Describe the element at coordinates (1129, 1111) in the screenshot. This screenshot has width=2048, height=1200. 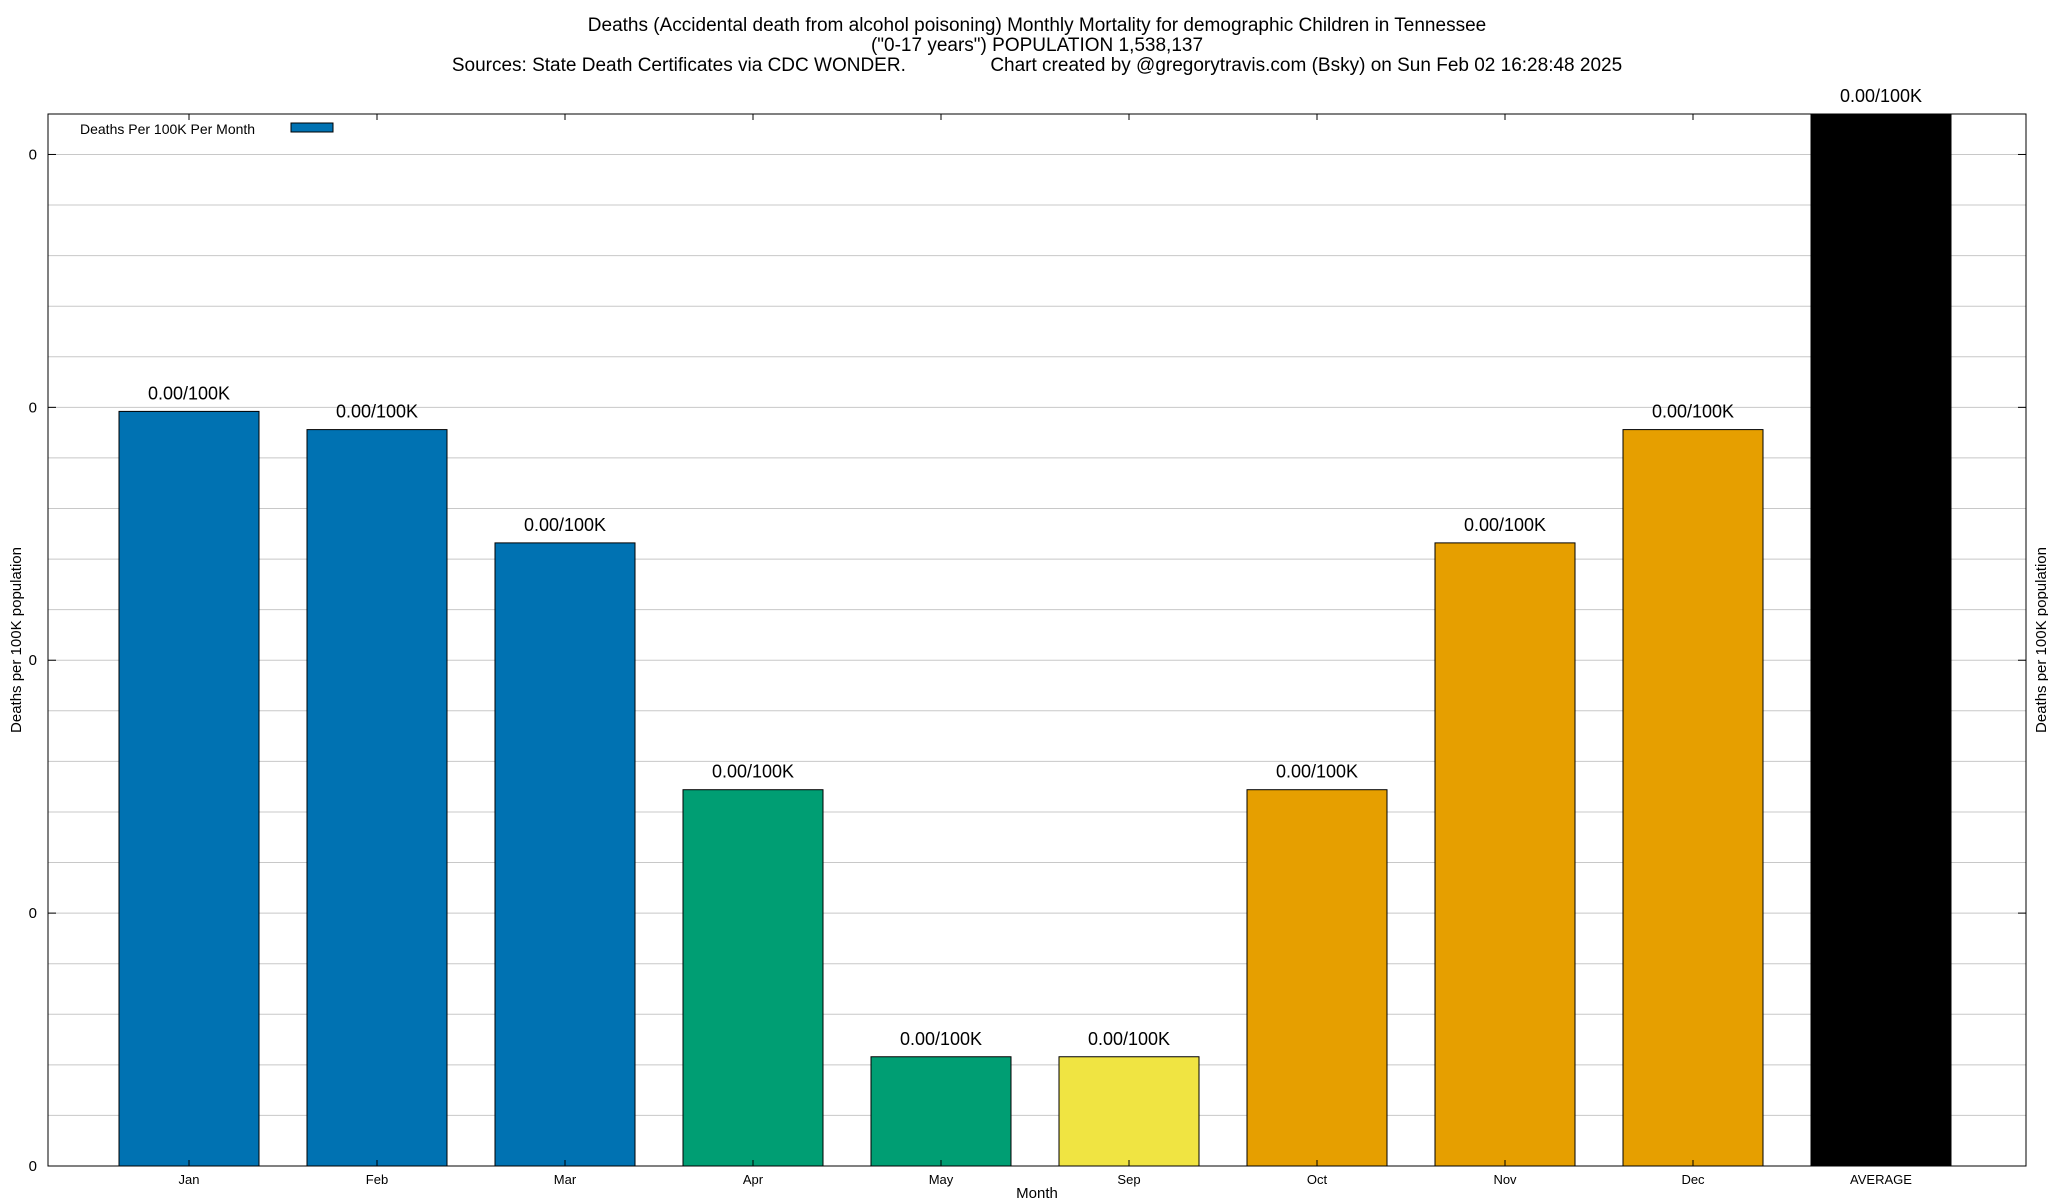
I see `bar-sep` at that location.